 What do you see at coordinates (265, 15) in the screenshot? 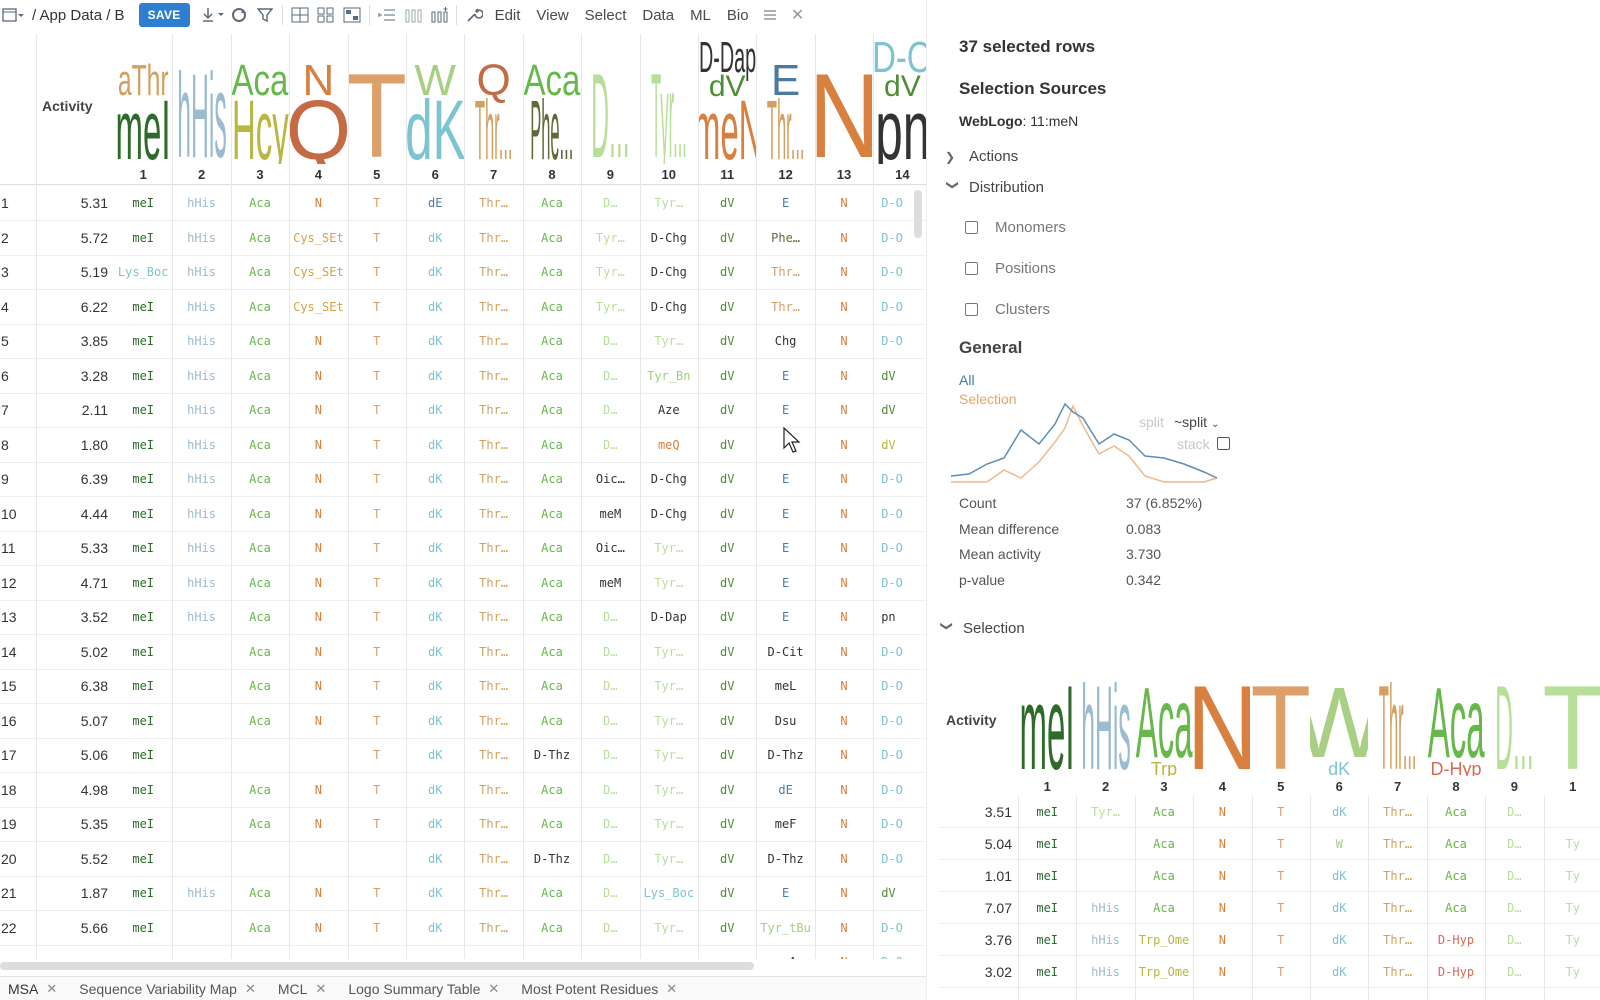
I see `filter-icon` at bounding box center [265, 15].